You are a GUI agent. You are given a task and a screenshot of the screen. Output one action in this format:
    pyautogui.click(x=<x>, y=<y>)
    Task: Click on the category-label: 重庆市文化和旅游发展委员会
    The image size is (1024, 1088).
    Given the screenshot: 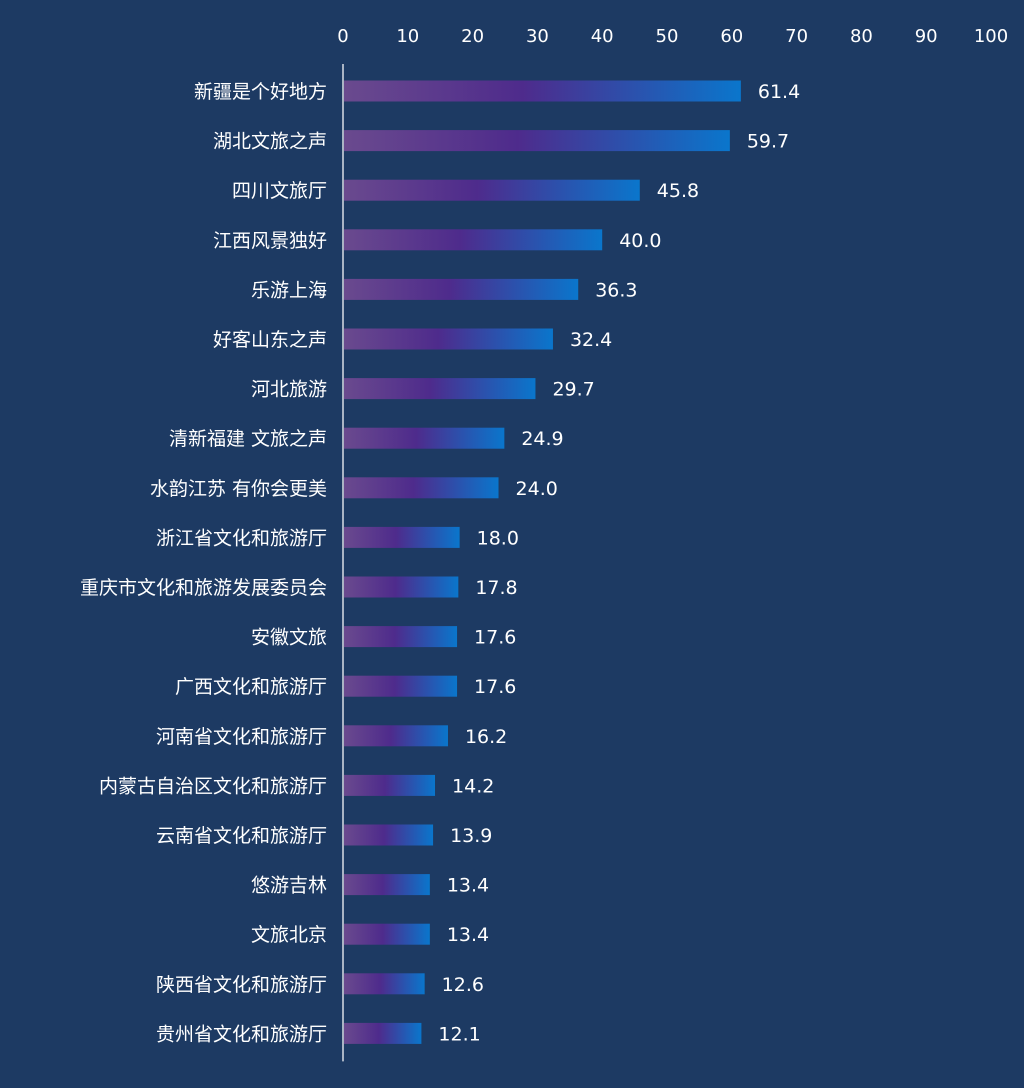 What is the action you would take?
    pyautogui.click(x=203, y=588)
    